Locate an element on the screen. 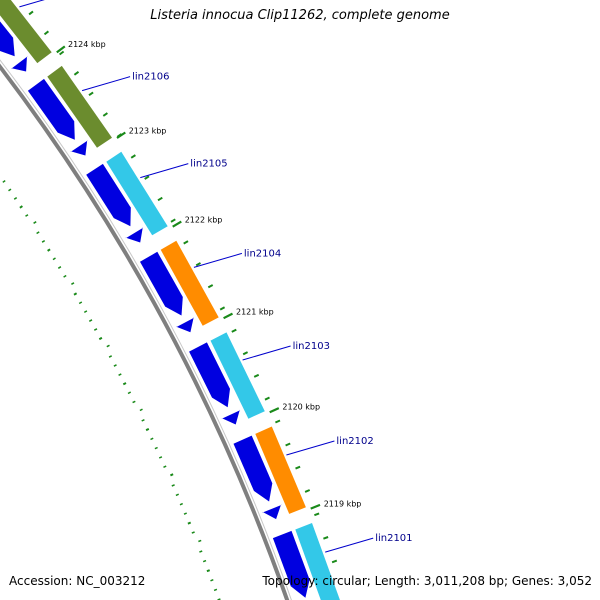 This screenshot has height=600, width=600. tick-label: 2124 kbp is located at coordinates (87, 44).